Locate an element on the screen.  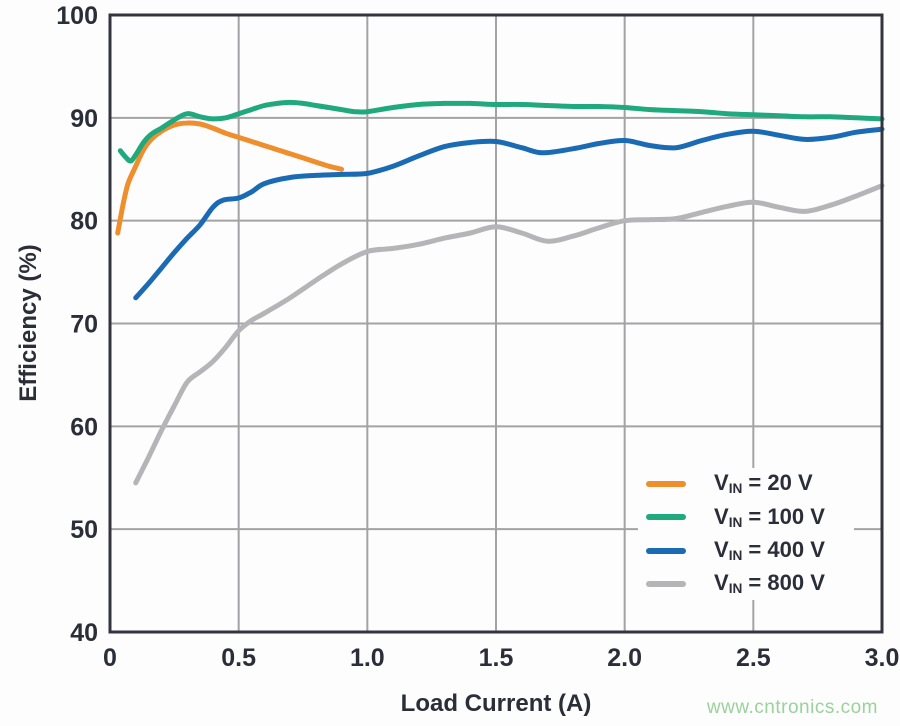
legend-label-vin-400: VIN = 400 V is located at coordinates (769, 549).